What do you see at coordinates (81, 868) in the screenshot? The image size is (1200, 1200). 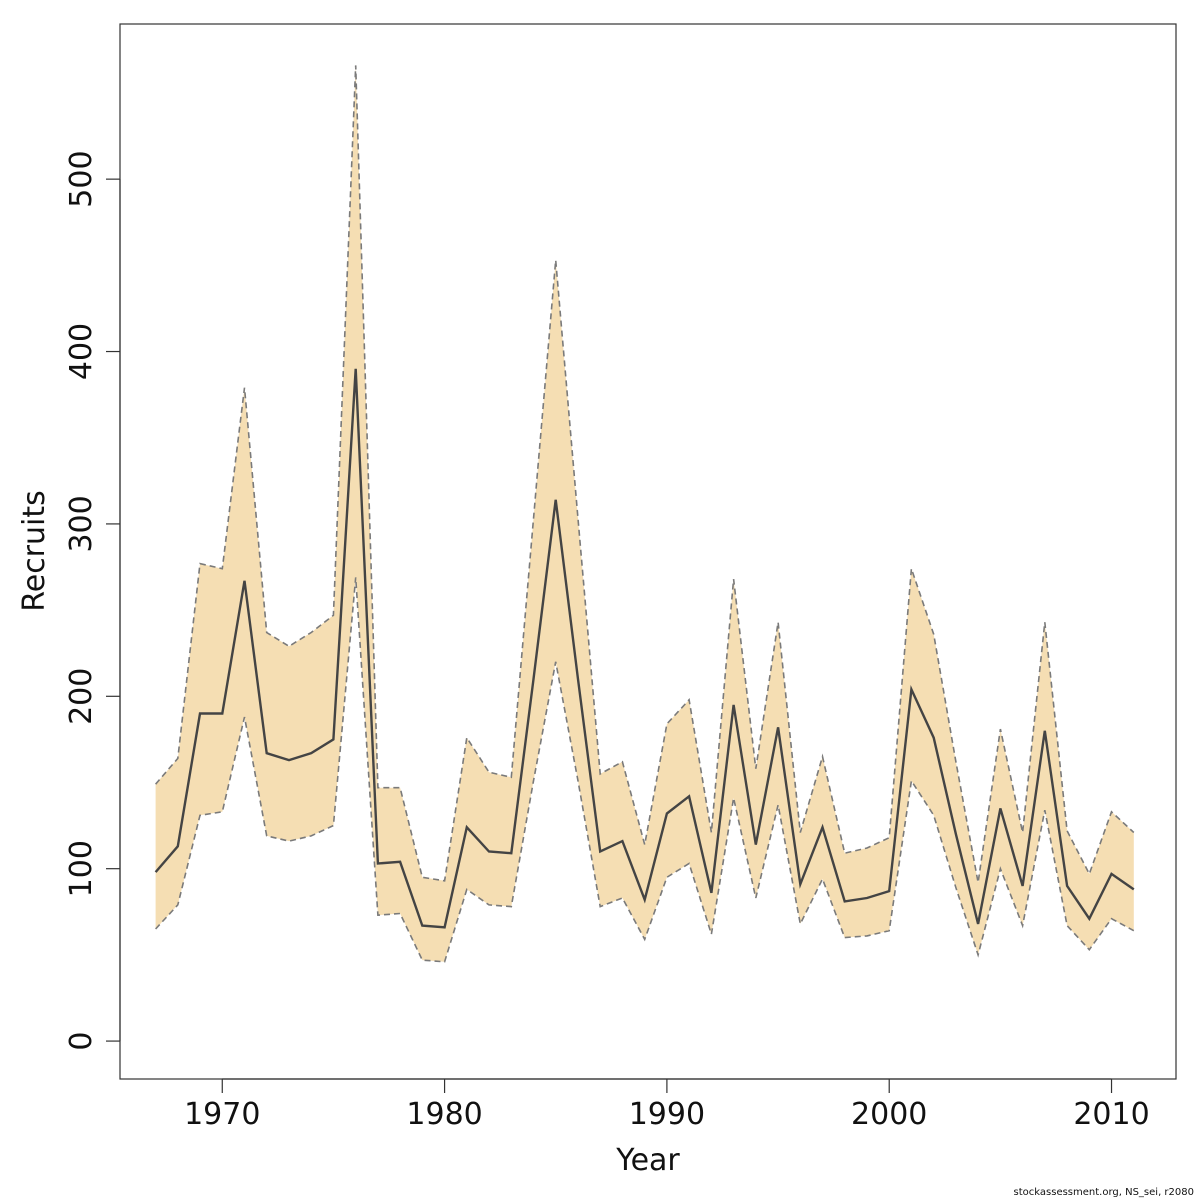 I see `y-tick-label: 100` at bounding box center [81, 868].